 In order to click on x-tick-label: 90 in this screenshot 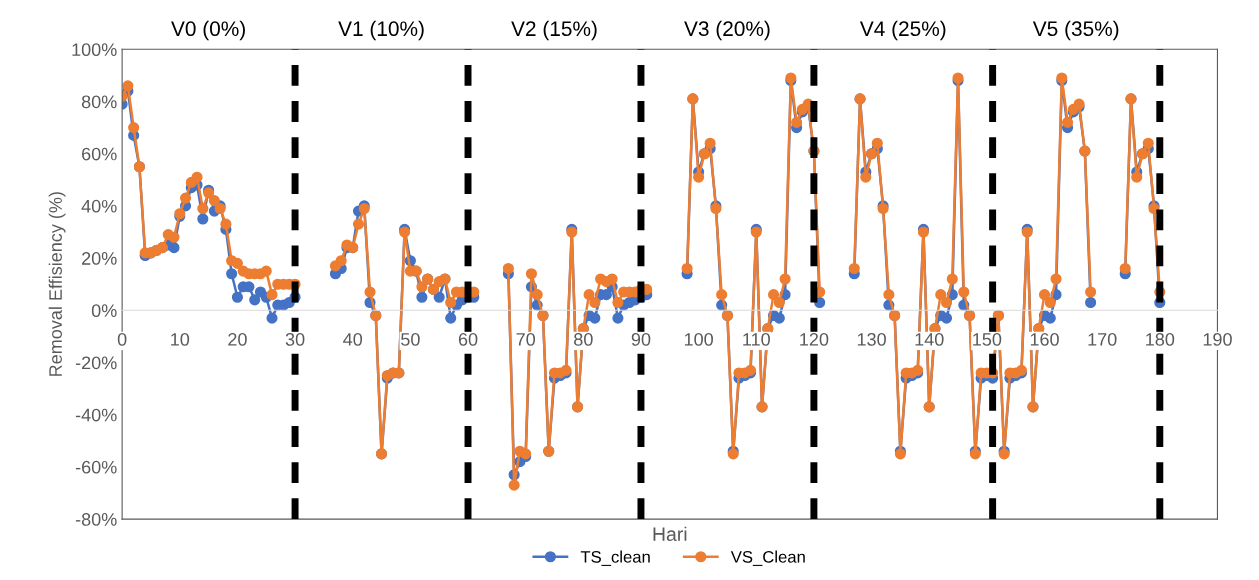, I will do `click(641, 339)`.